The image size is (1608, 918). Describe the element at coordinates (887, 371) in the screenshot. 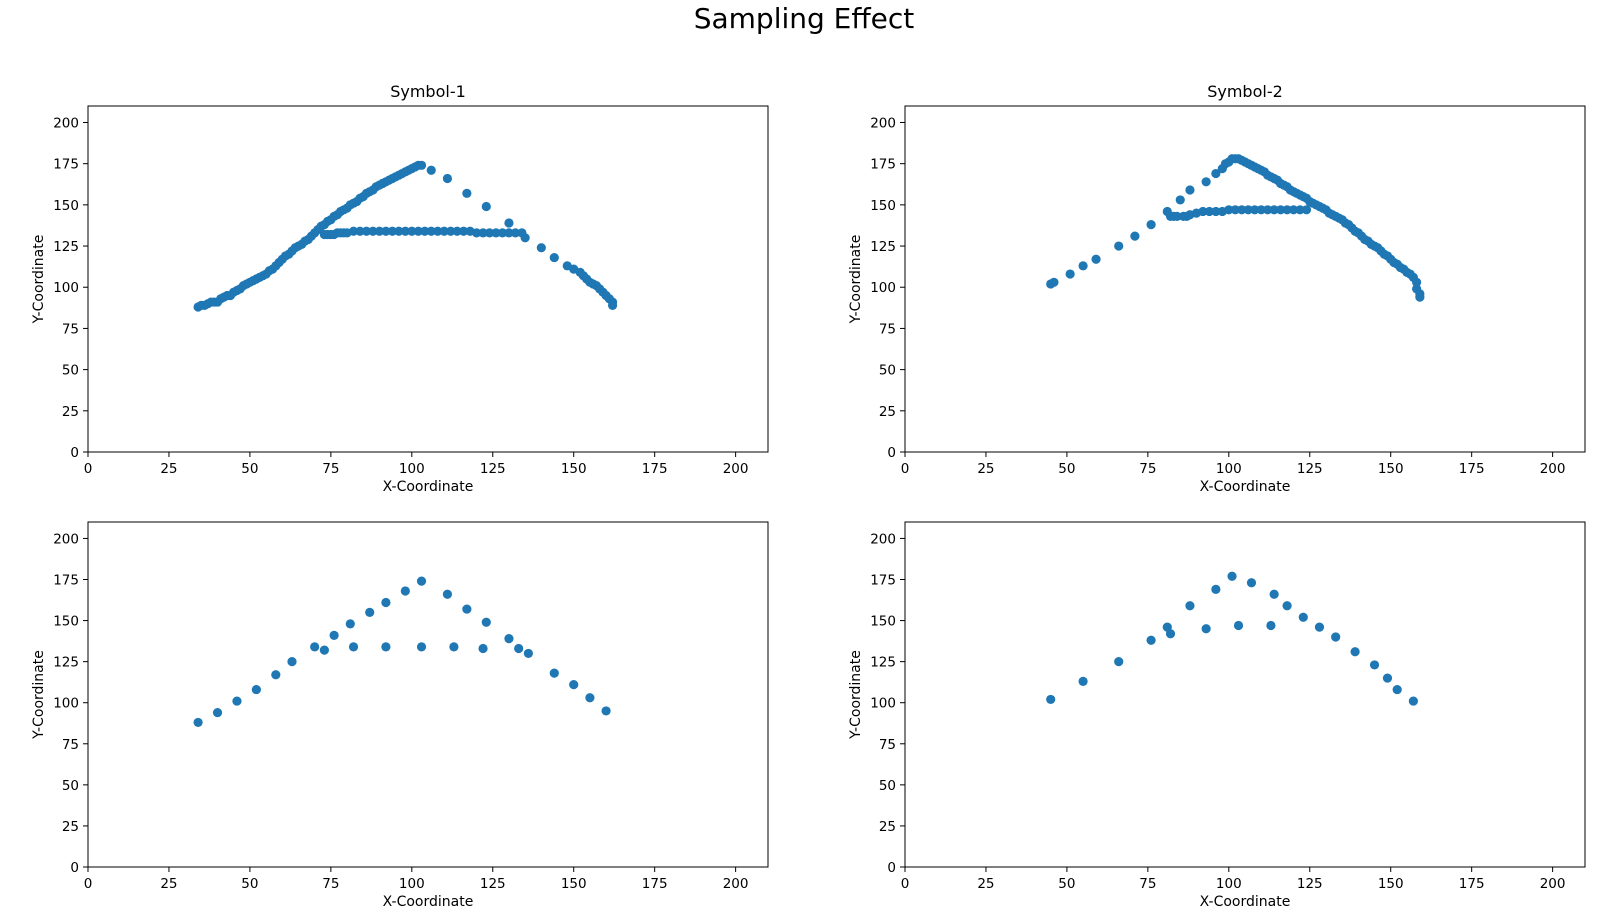

I see `y-tick-label: 50` at that location.